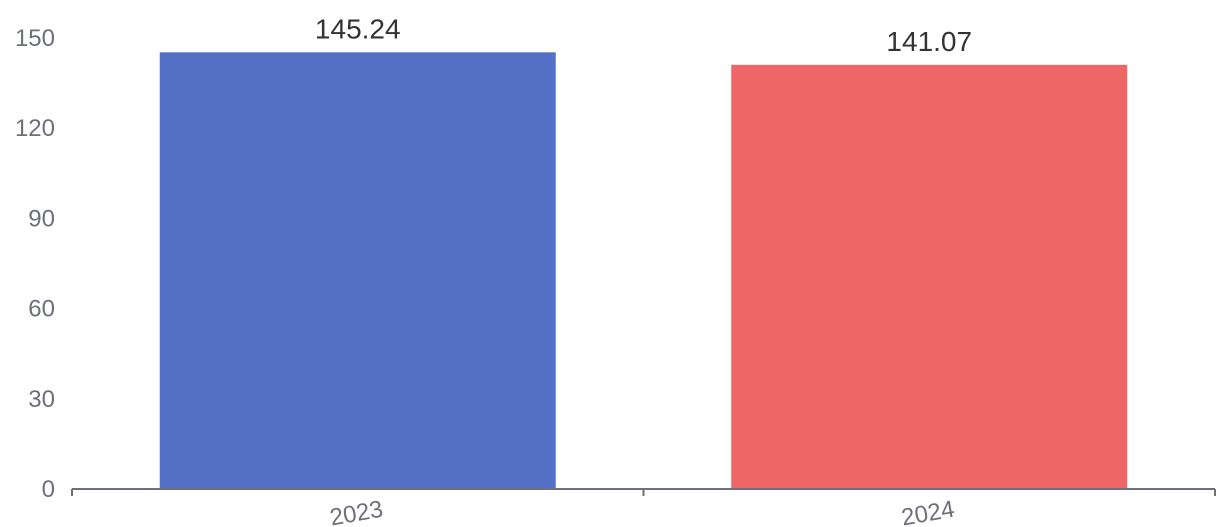 The image size is (1223, 527). What do you see at coordinates (48, 489) in the screenshot?
I see `y-tick-label: 0` at bounding box center [48, 489].